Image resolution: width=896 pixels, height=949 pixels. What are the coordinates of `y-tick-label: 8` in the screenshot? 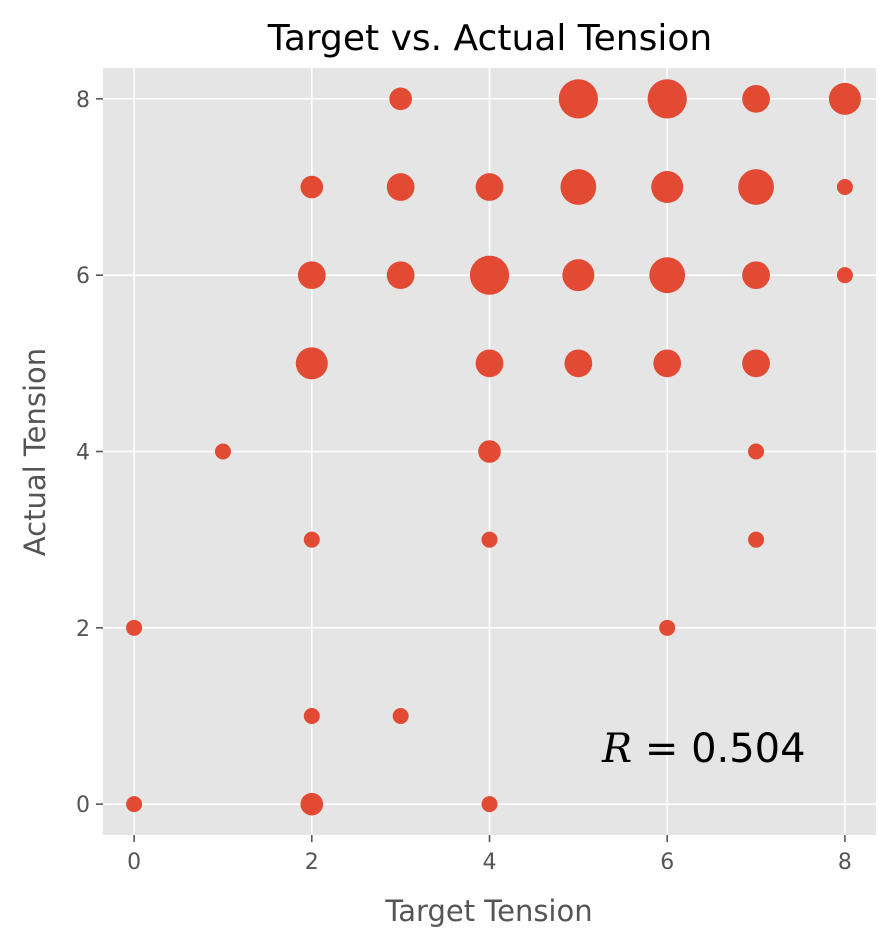 It's located at (83, 100).